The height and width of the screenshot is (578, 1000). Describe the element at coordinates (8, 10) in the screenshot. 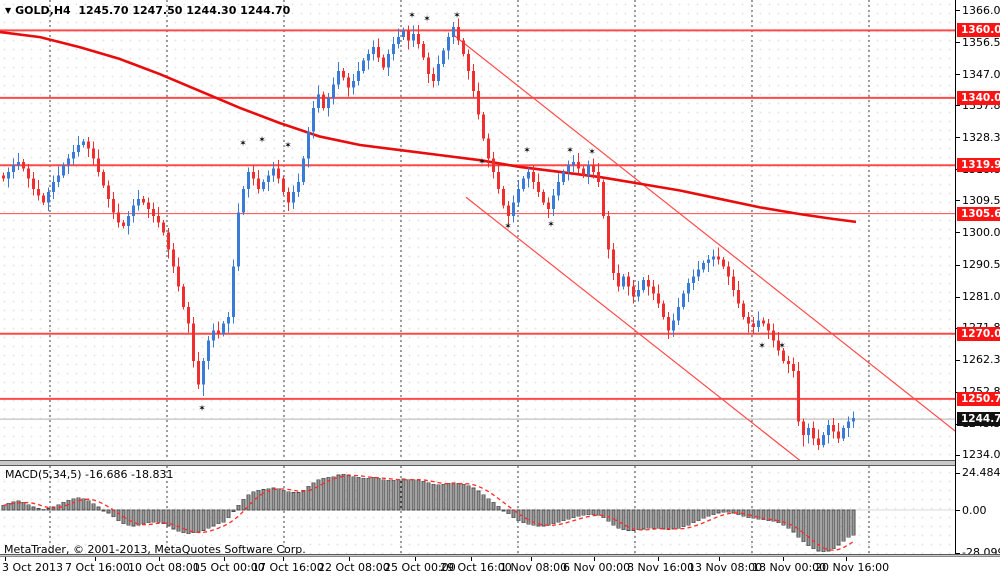

I see `symbol-dropdown-icon: ▼` at that location.